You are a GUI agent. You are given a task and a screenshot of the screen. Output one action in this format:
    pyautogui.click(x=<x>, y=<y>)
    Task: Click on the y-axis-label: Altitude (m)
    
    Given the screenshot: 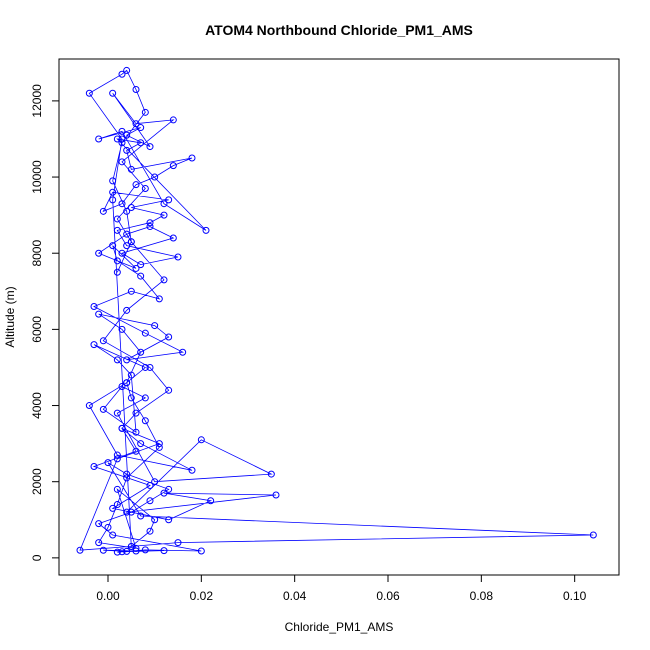 What is the action you would take?
    pyautogui.click(x=10, y=316)
    